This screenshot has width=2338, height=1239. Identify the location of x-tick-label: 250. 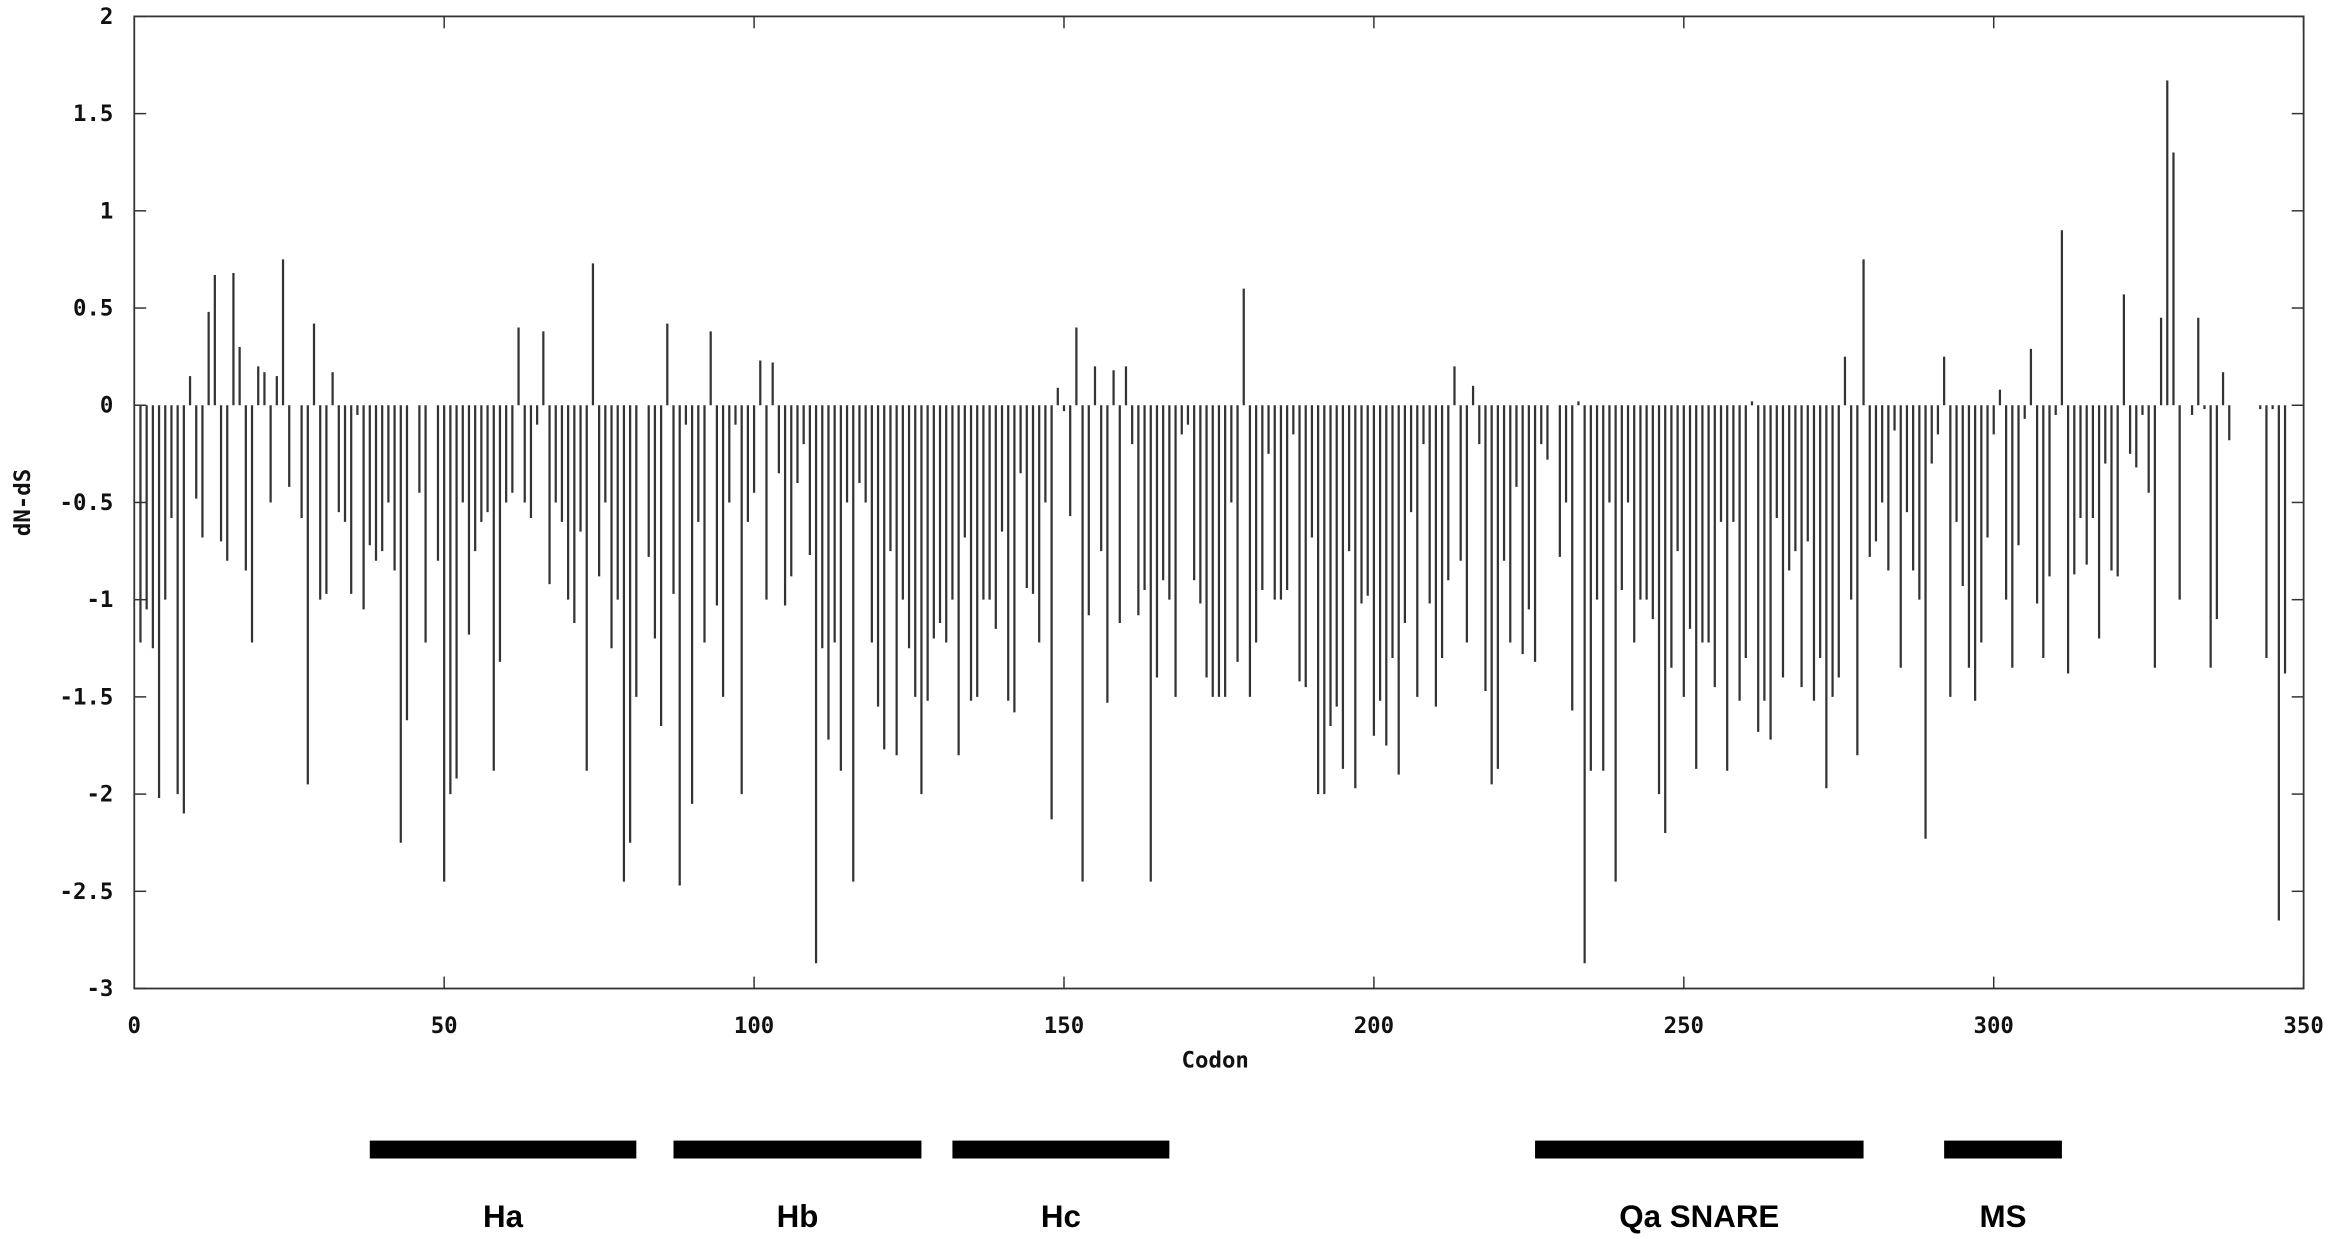
(1684, 1026).